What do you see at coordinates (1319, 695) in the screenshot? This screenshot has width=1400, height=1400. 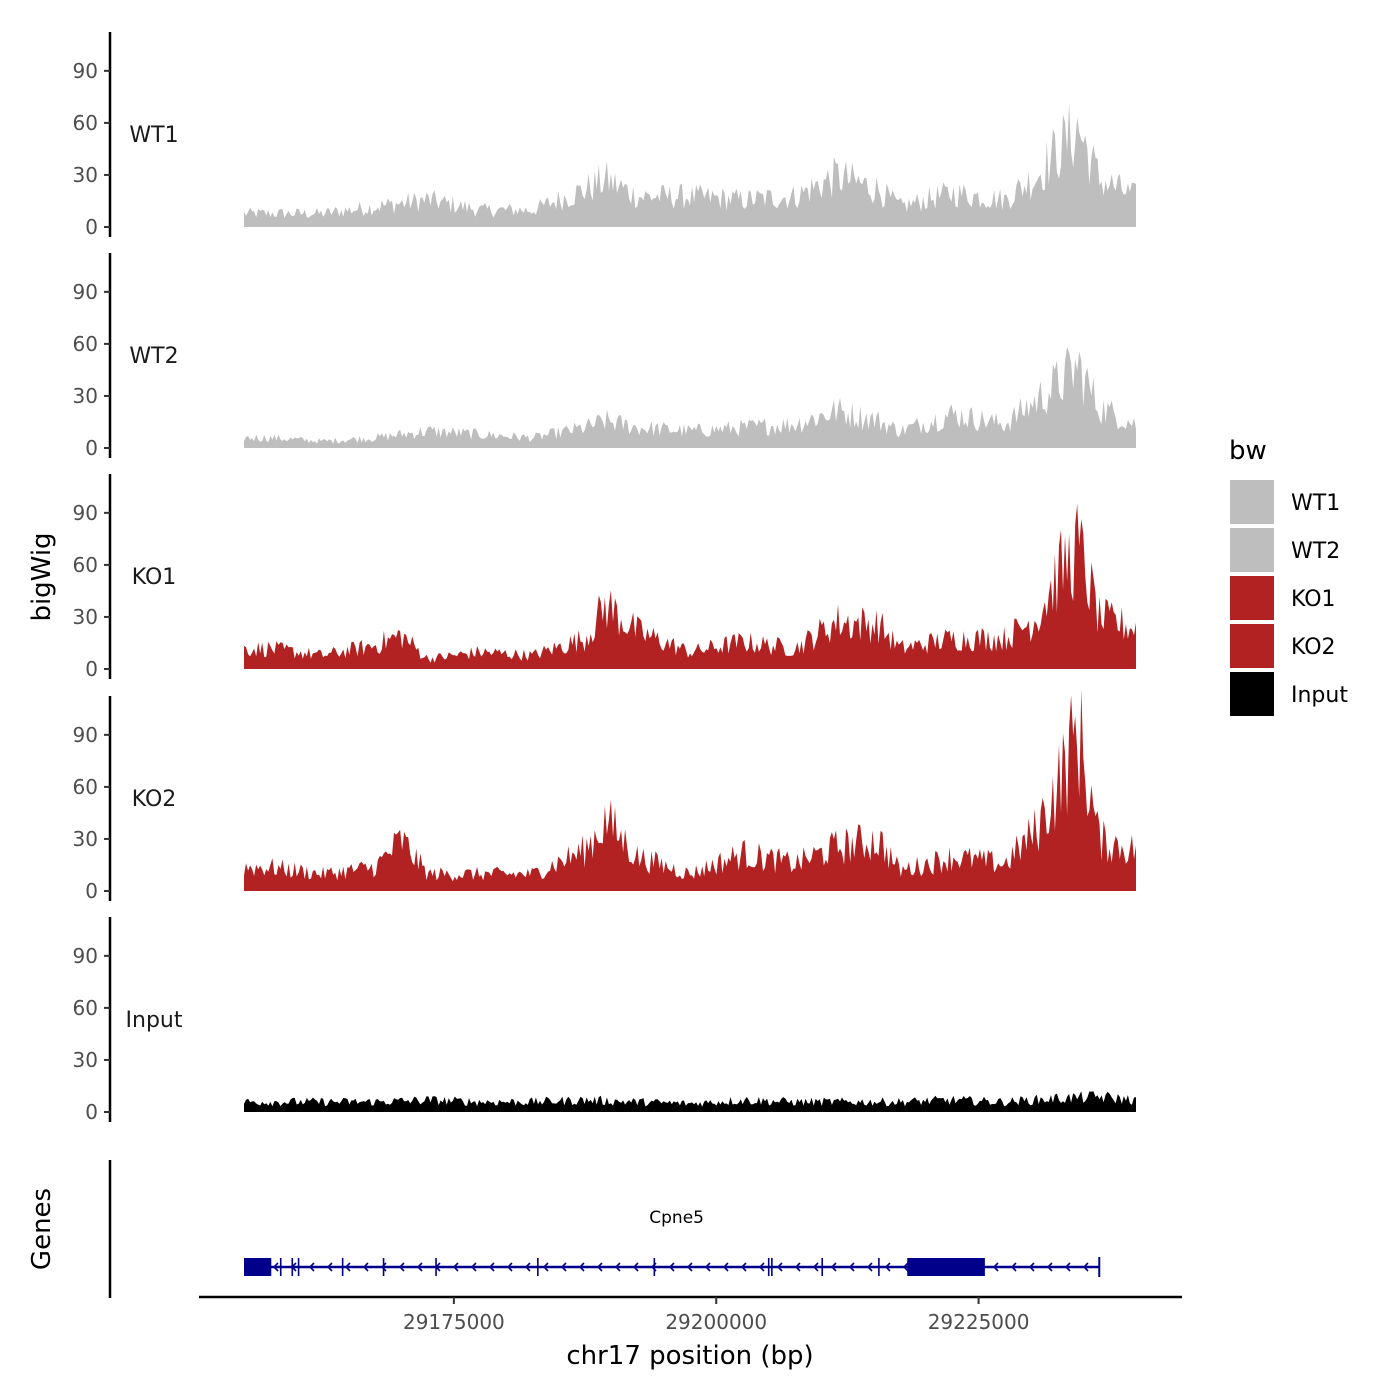 I see `legend-label-input: Input` at bounding box center [1319, 695].